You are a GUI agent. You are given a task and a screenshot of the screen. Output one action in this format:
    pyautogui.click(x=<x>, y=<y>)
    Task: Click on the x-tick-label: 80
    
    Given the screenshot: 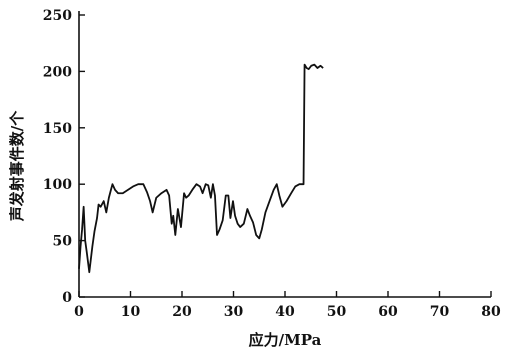 What is the action you would take?
    pyautogui.click(x=491, y=312)
    